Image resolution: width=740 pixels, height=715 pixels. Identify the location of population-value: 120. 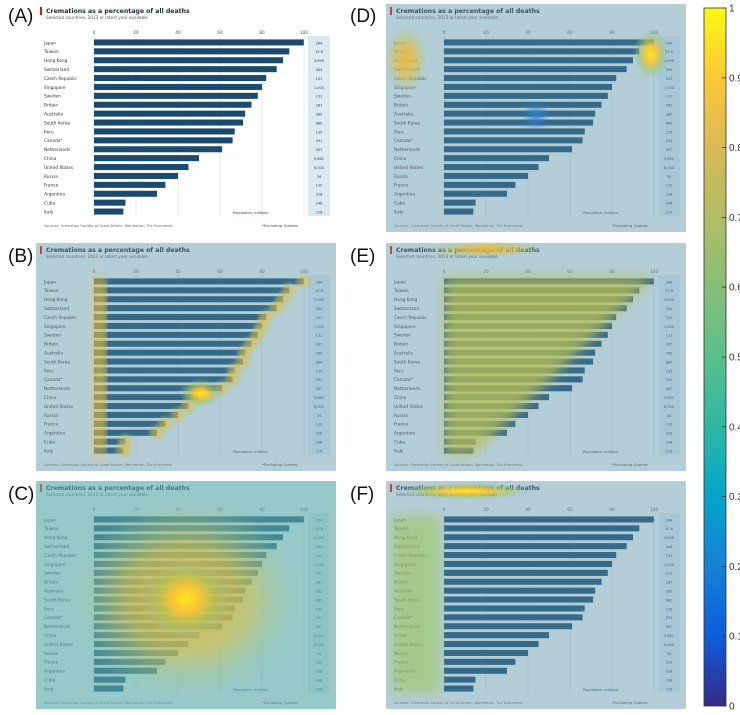
(320, 663).